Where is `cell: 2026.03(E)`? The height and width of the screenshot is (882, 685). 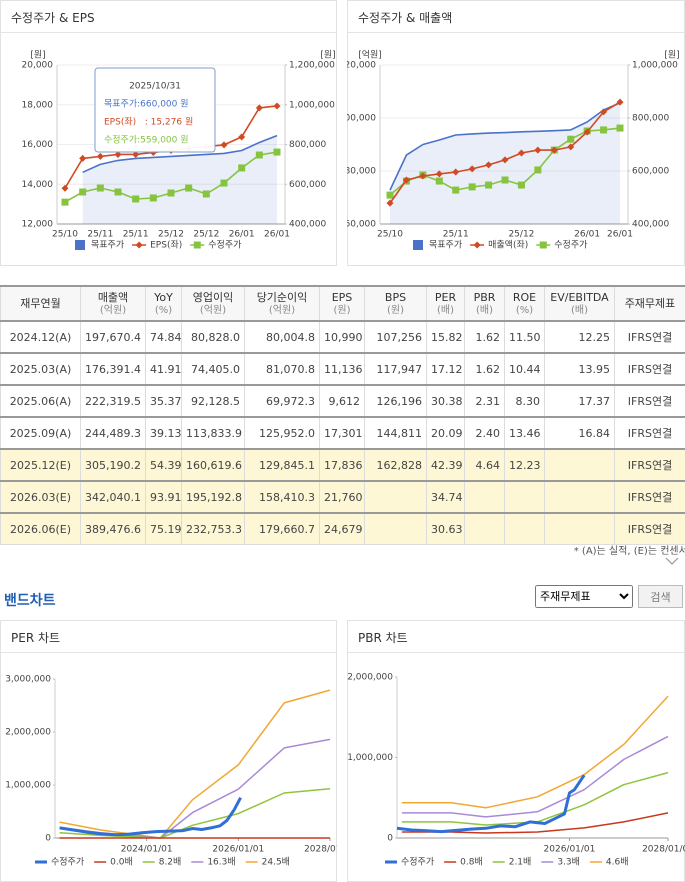
cell: 2026.03(E) is located at coordinates (41, 497).